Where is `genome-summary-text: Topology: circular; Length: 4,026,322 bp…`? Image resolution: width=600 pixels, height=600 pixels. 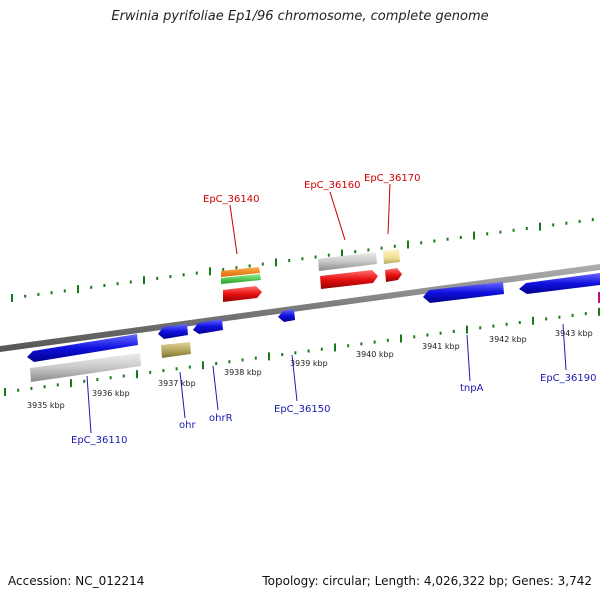
genome-summary-text: Topology: circular; Length: 4,026,322 bp… is located at coordinates (427, 581).